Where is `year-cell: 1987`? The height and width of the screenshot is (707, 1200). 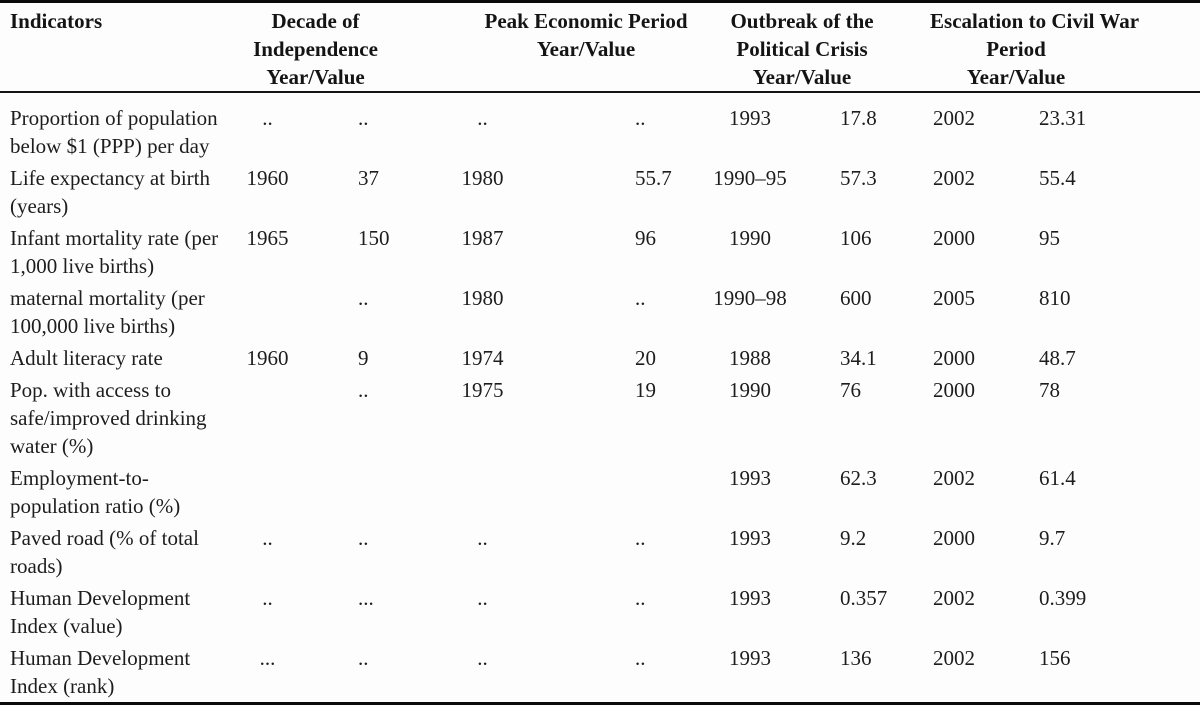
year-cell: 1987 is located at coordinates (482, 238).